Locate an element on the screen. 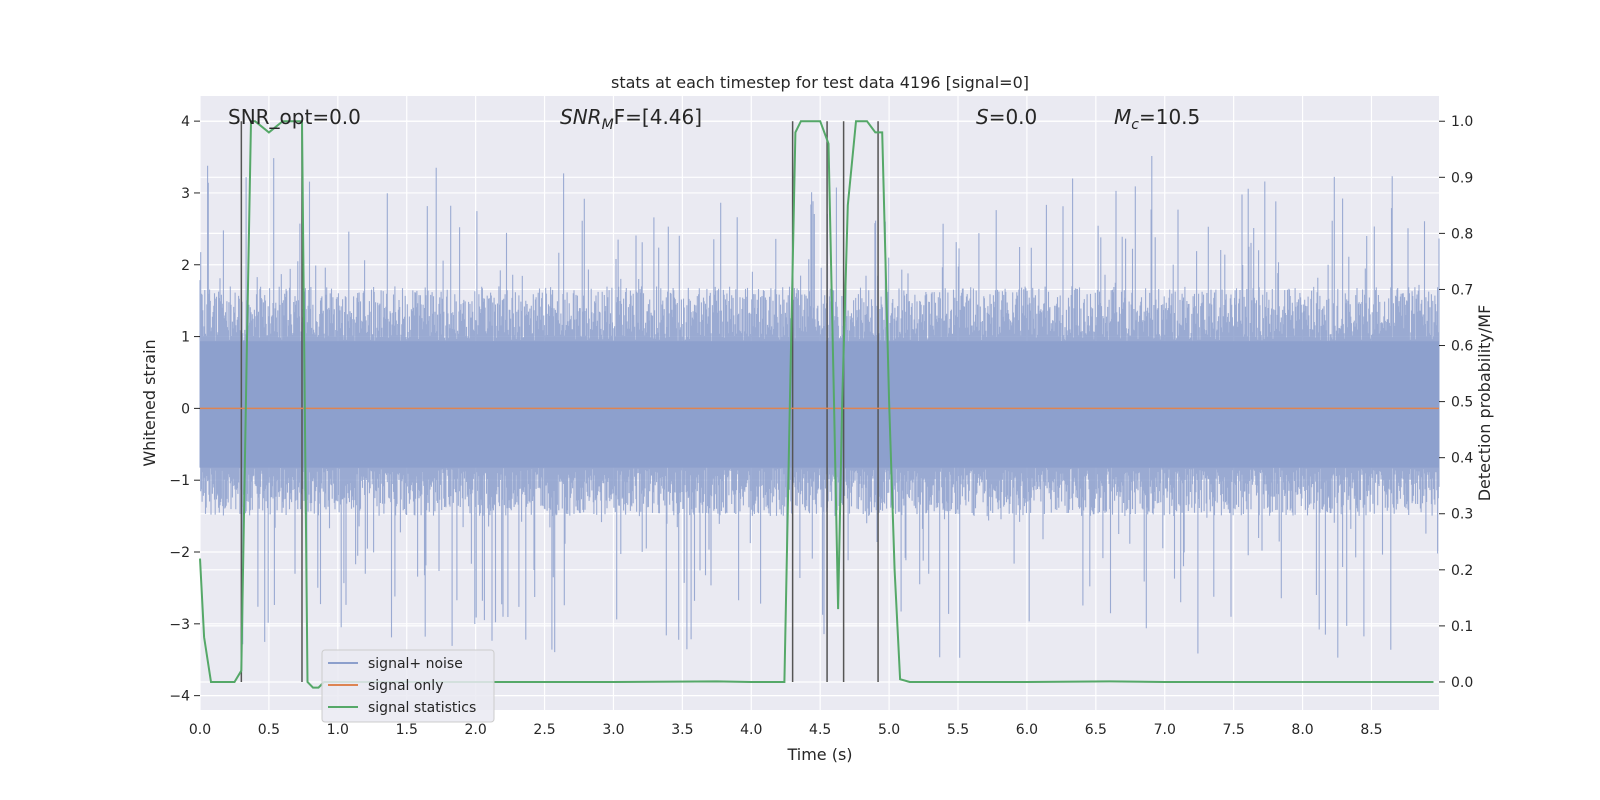 Image resolution: width=1600 pixels, height=800 pixels. snr-mf-subscript: M is located at coordinates (608, 125).